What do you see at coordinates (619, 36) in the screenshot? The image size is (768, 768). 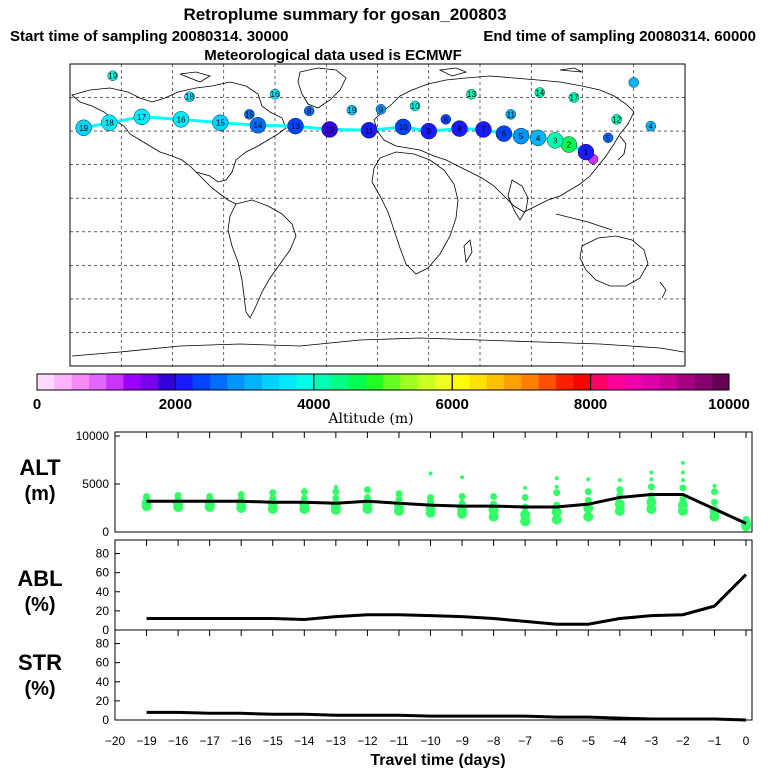 I see `end-time-label: End time of sampling 20080314. 60000` at bounding box center [619, 36].